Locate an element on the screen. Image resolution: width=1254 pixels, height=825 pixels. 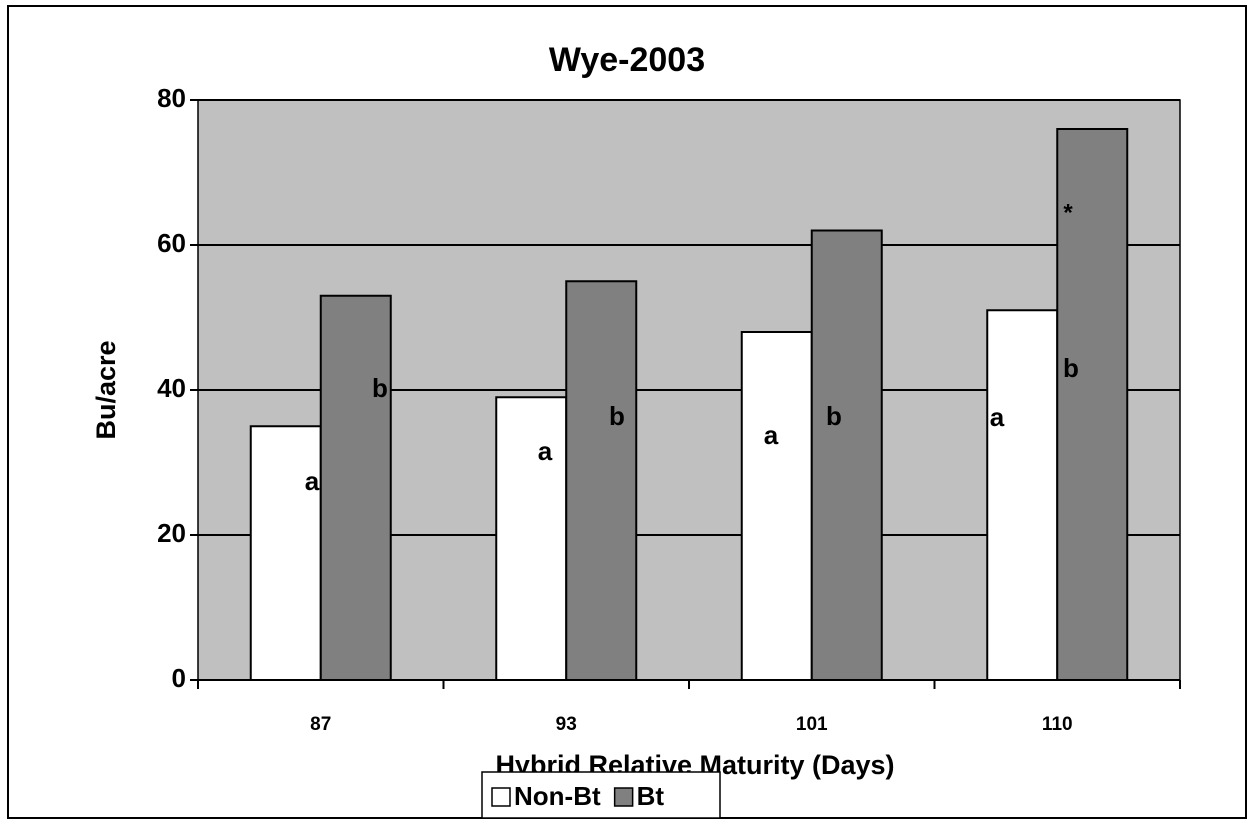
legend-box is located at coordinates (601, 795).